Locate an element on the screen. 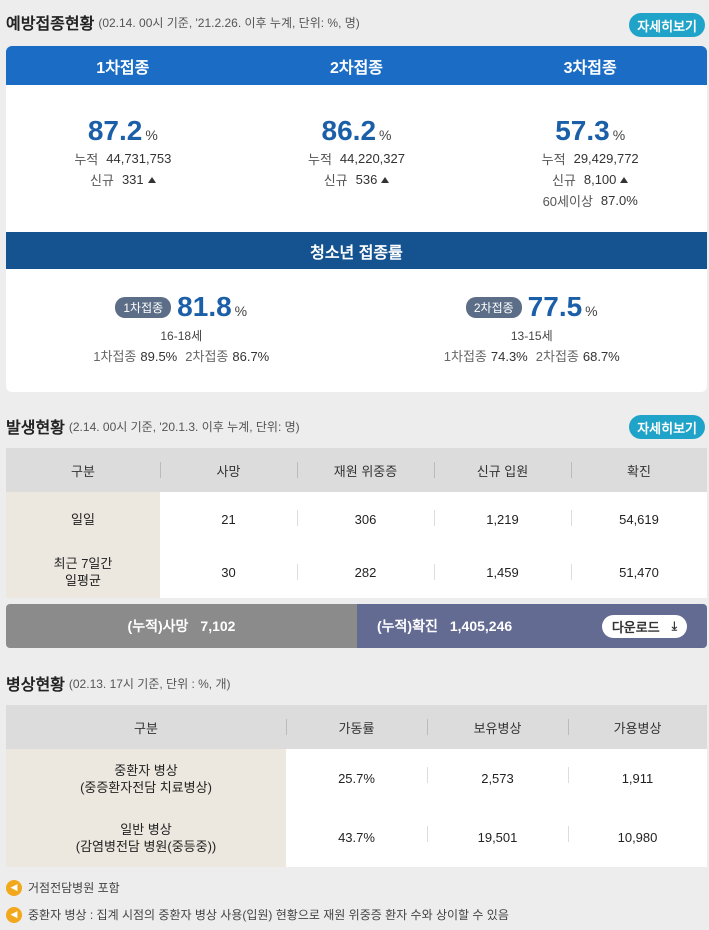 This screenshot has width=709, height=930. occurrence-detail-button: 자세히보기 is located at coordinates (667, 427).